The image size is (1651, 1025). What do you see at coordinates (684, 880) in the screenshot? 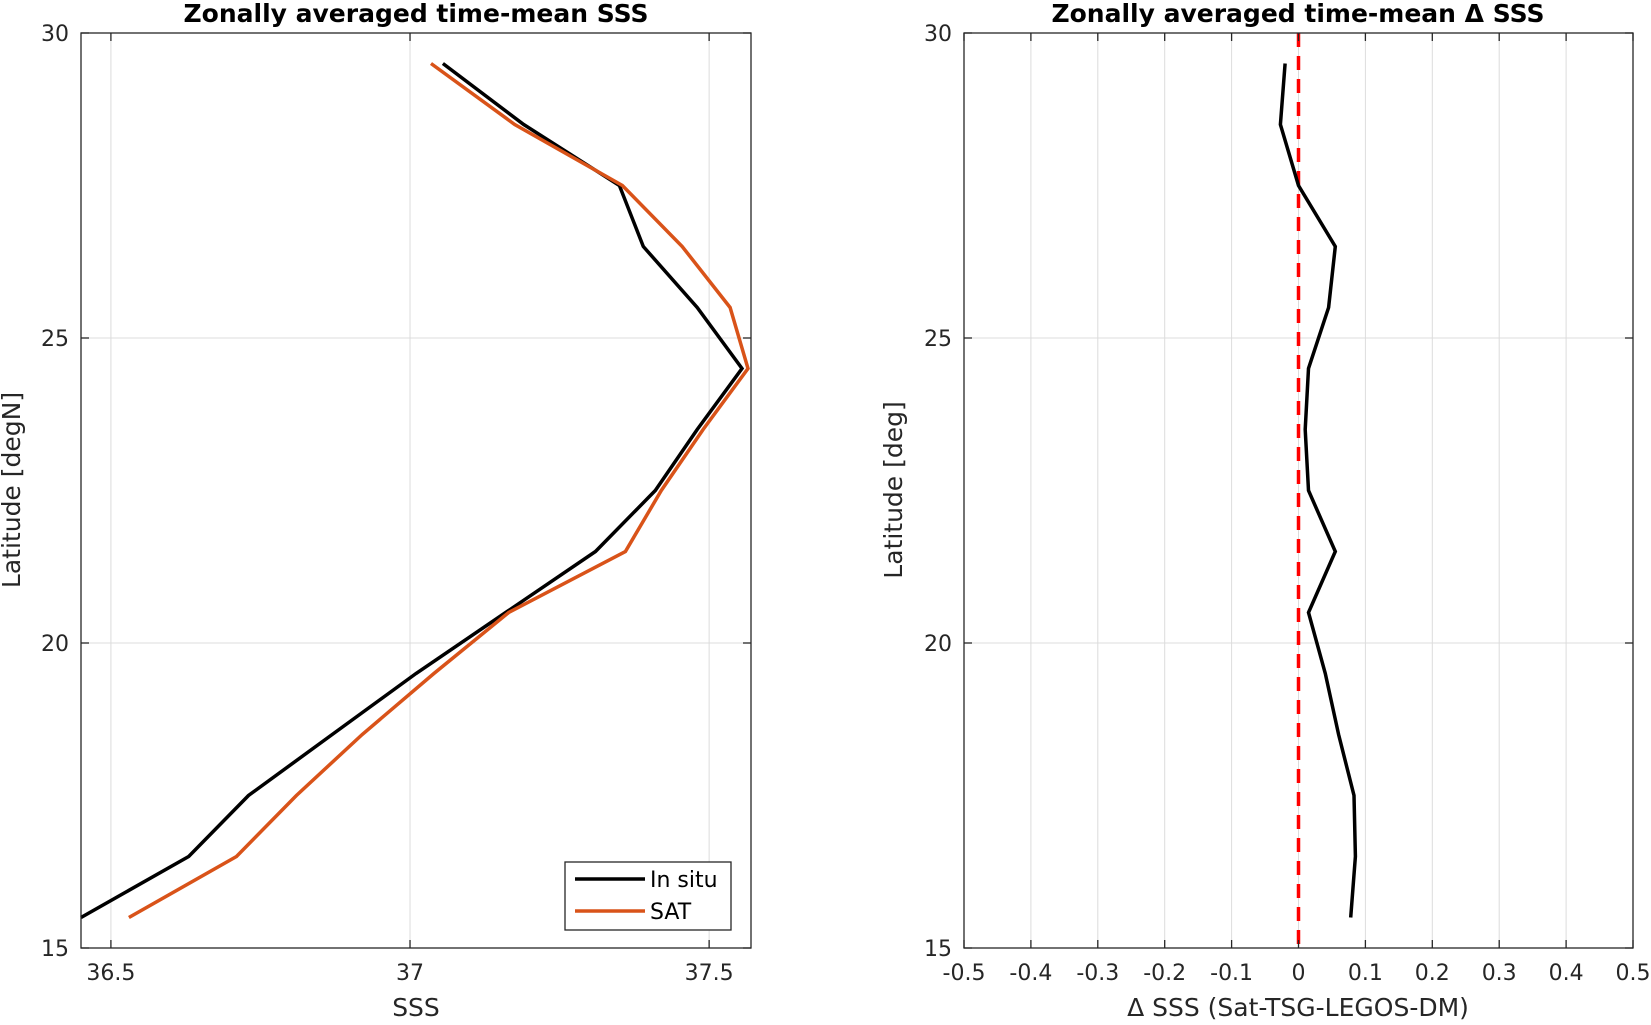
I see `legend-label-in-situ: In situ` at bounding box center [684, 880].